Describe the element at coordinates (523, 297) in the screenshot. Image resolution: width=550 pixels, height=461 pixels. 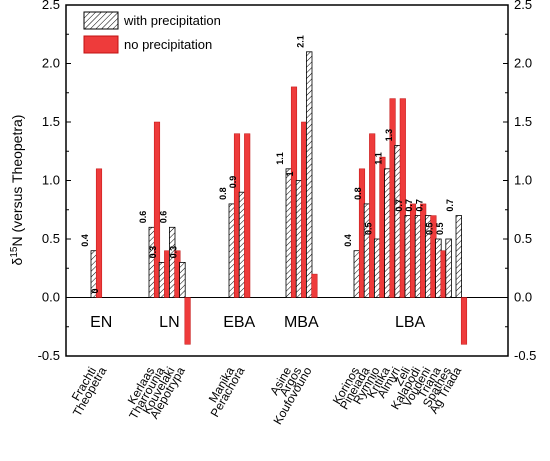
I see `y-tick-label-right: 0.0` at that location.